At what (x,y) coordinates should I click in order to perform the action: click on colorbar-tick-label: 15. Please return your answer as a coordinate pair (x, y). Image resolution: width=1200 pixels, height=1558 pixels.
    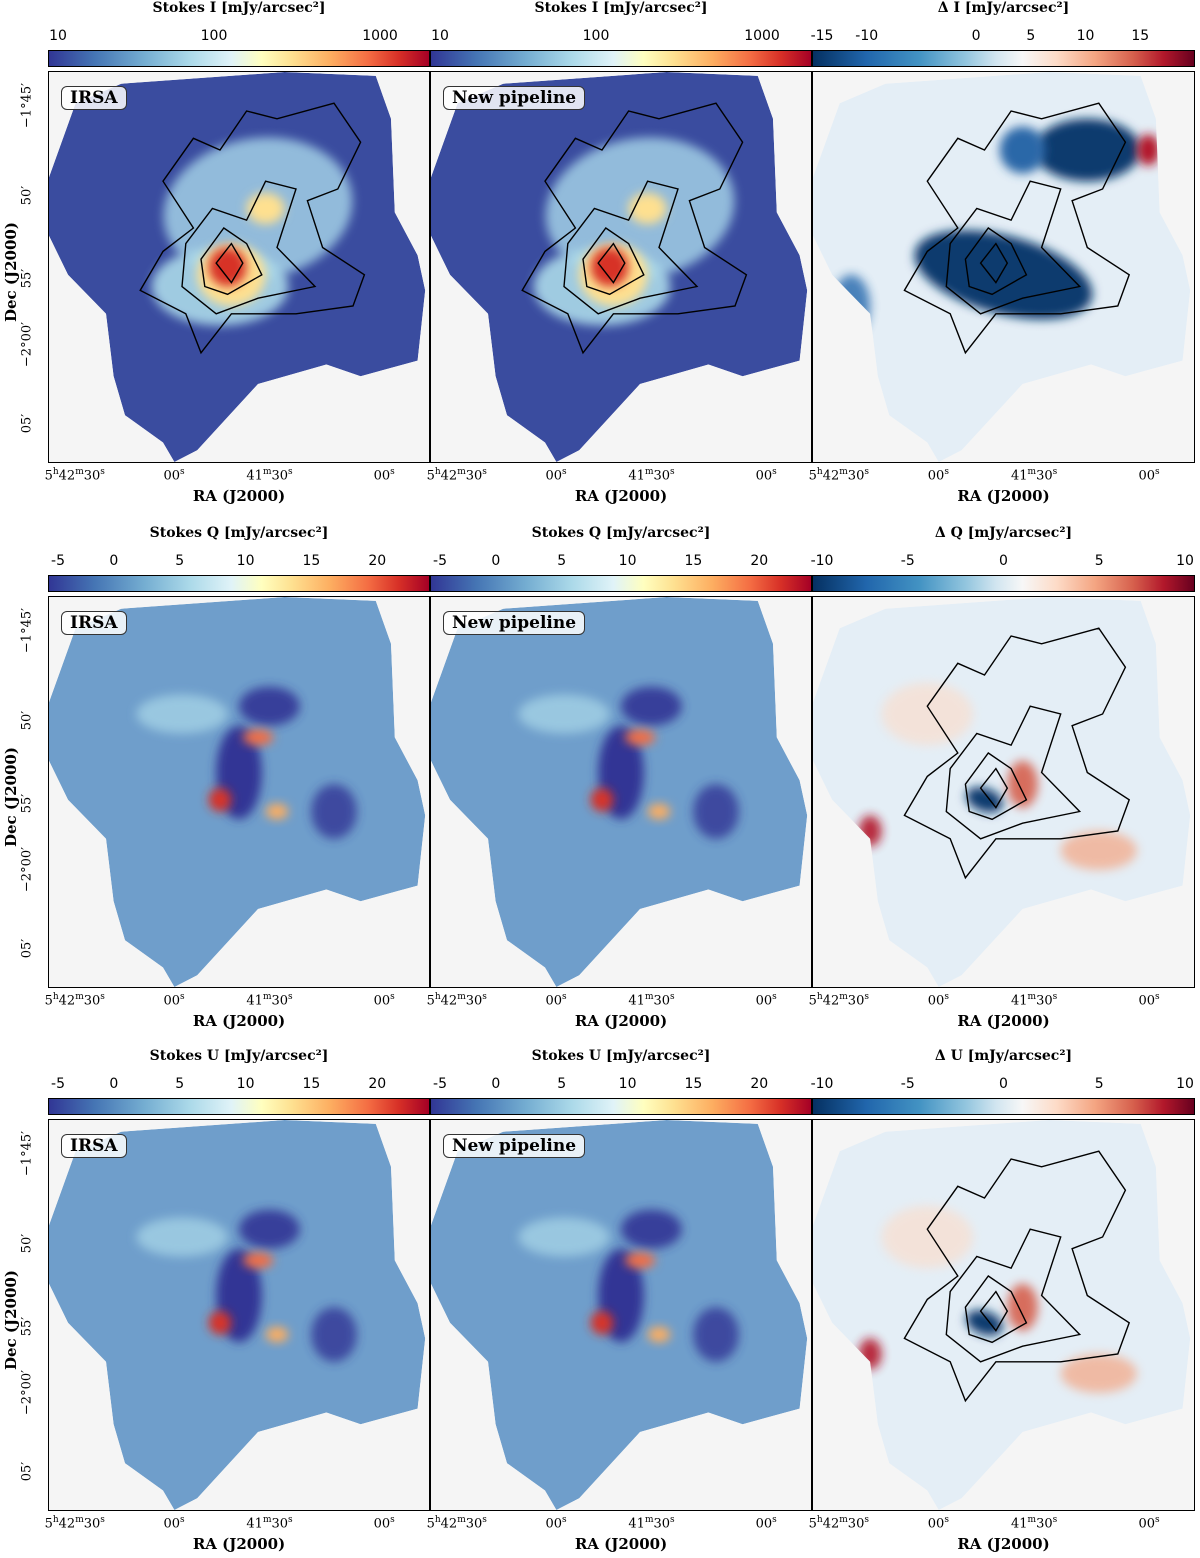
    Looking at the image, I should click on (311, 561).